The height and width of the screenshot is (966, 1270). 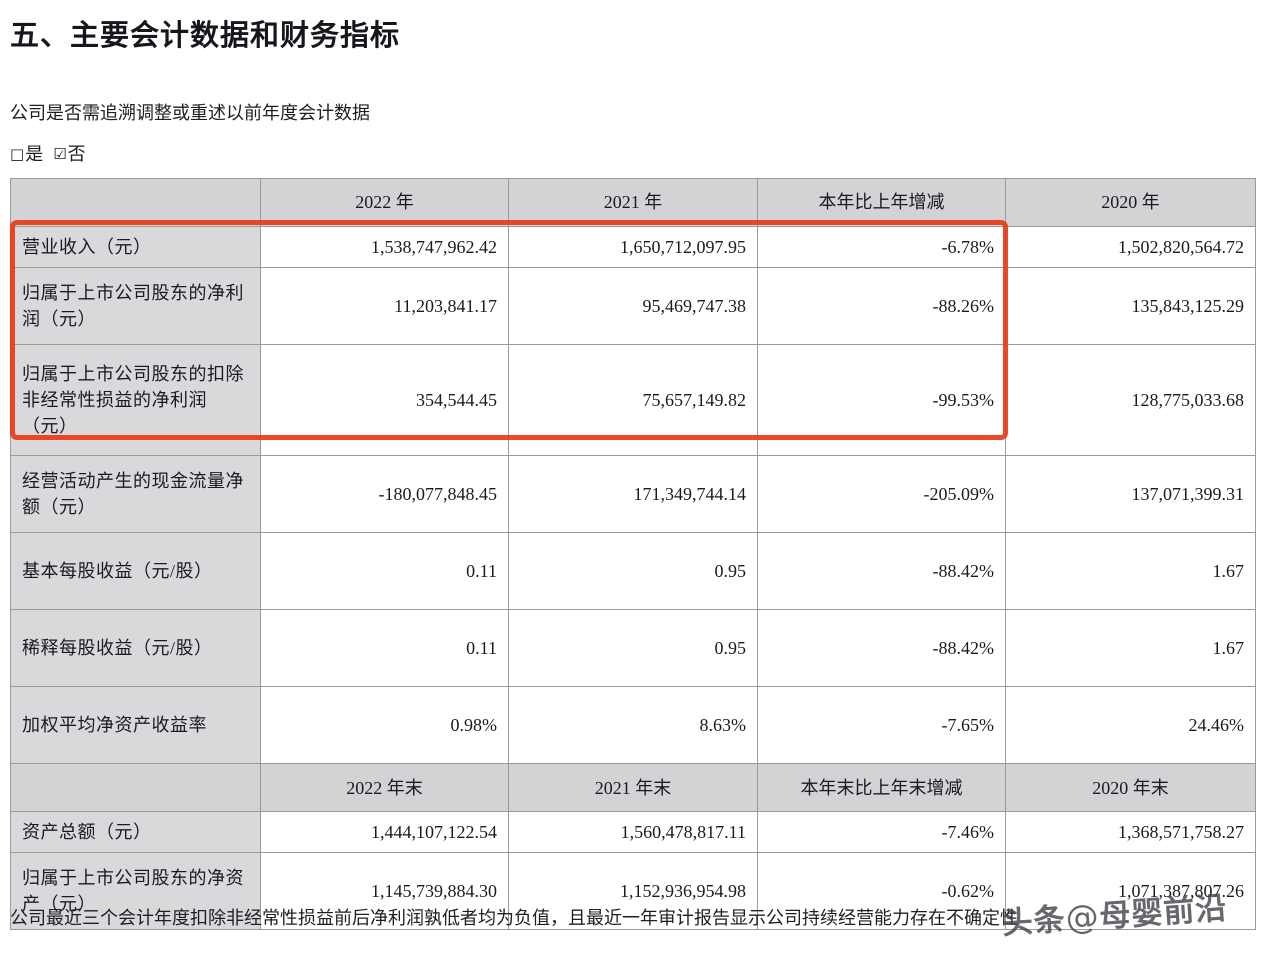 What do you see at coordinates (1130, 202) in the screenshot?
I see `header-cell-2020: 2020 年` at bounding box center [1130, 202].